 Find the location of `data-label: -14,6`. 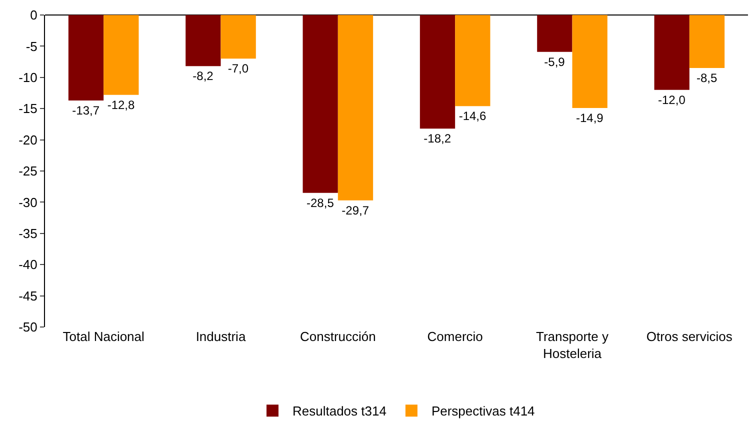

data-label: -14,6 is located at coordinates (472, 116).